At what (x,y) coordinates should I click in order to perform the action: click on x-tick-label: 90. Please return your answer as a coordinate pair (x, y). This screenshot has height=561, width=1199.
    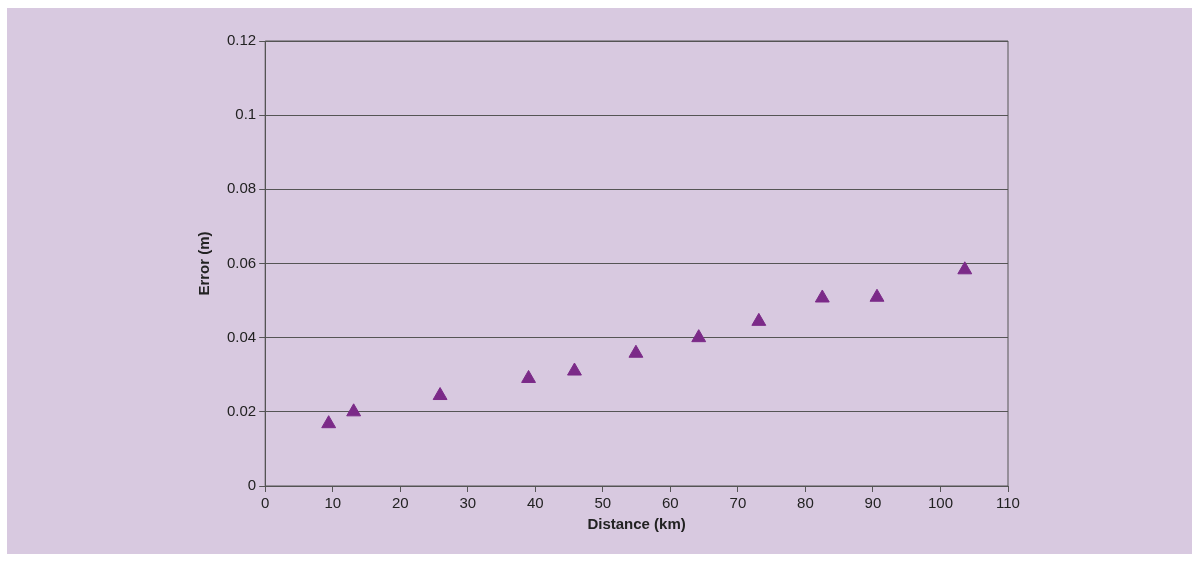
    Looking at the image, I should click on (873, 503).